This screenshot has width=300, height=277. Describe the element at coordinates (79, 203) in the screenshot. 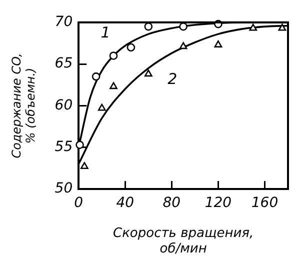

I see `x-tick-label: 0` at that location.